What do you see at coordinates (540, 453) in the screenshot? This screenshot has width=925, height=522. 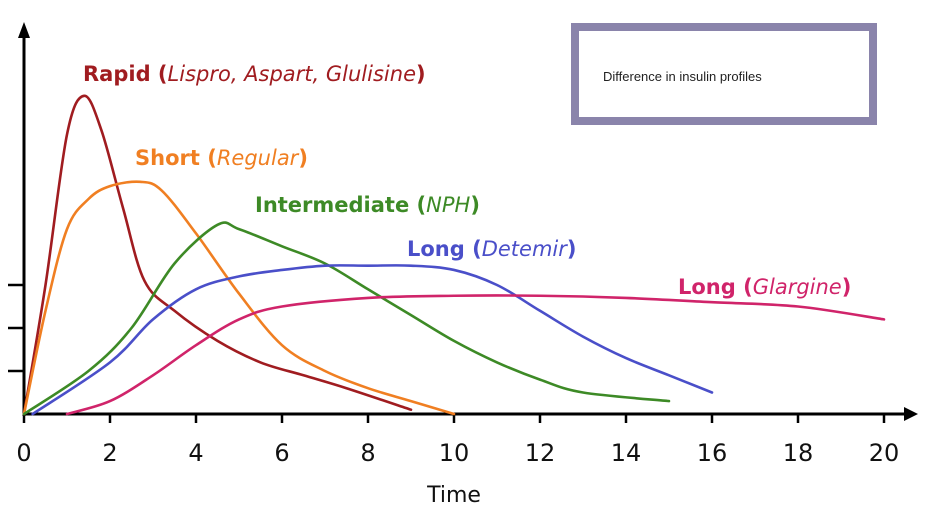 I see `x-tick-label: 12` at bounding box center [540, 453].